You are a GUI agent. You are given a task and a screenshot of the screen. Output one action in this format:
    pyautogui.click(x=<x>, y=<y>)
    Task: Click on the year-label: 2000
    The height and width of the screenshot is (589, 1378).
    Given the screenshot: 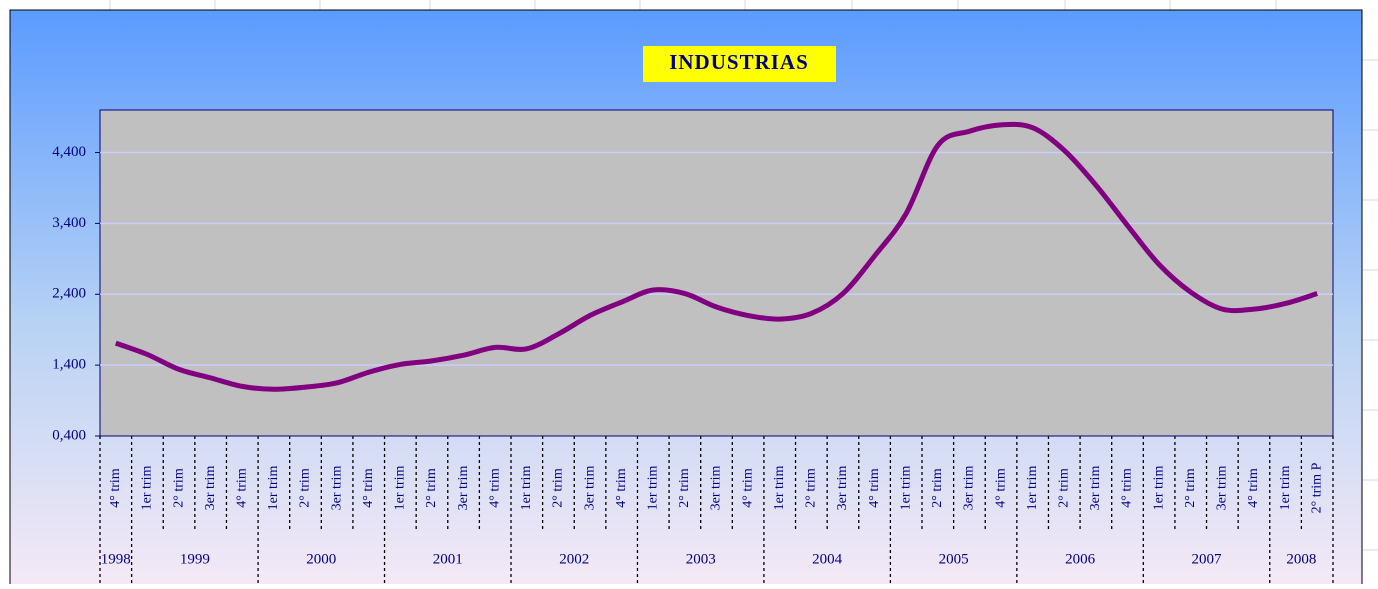 What is the action you would take?
    pyautogui.click(x=321, y=559)
    